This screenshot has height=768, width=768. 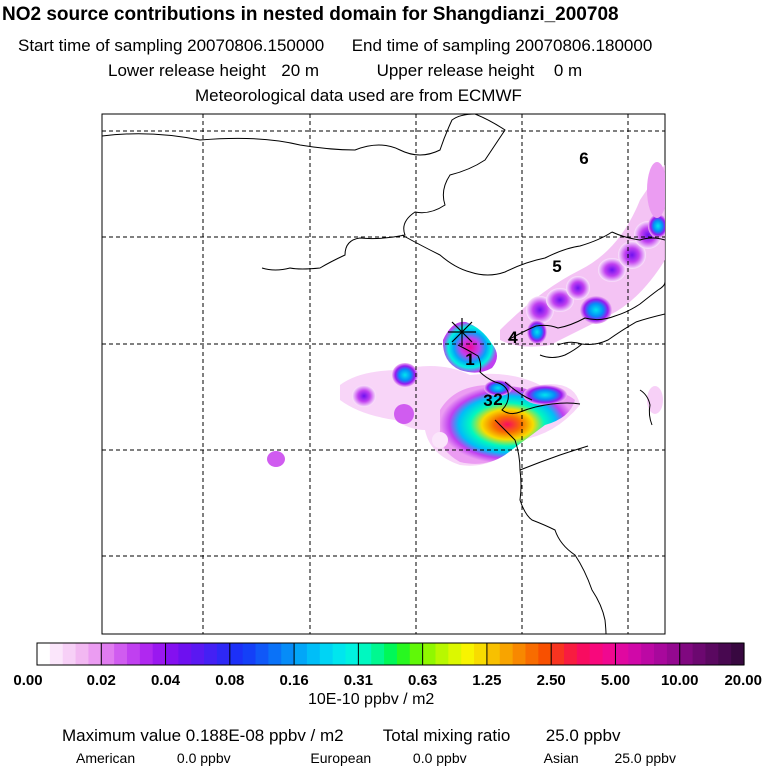 What do you see at coordinates (264, 735) in the screenshot?
I see `max-value: 0.188E-08 ppbv / m2` at bounding box center [264, 735].